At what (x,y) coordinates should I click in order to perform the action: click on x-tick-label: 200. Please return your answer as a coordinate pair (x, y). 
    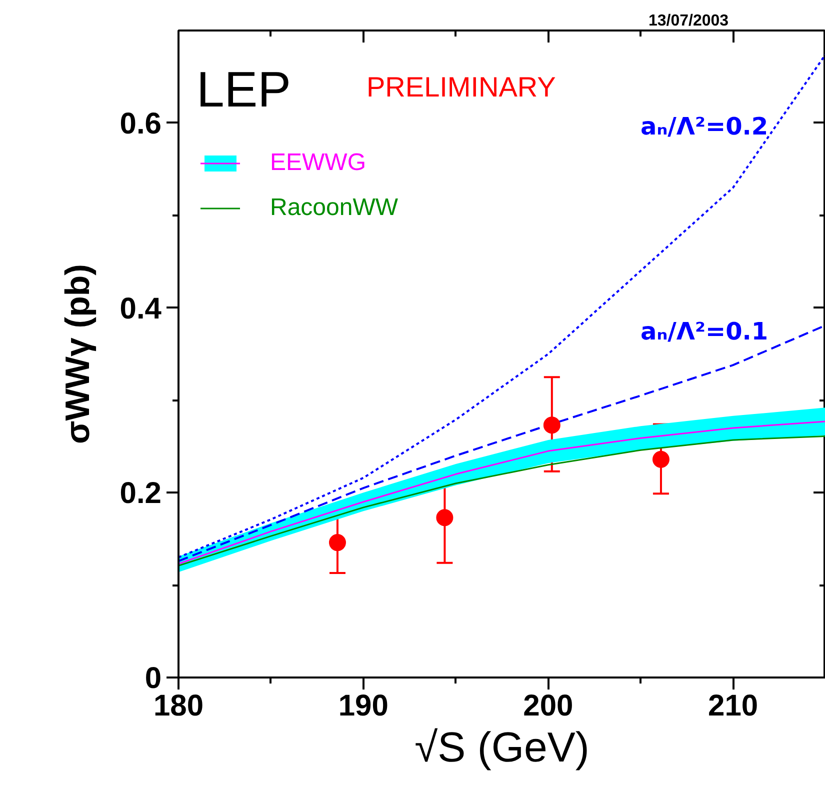
    Looking at the image, I should click on (548, 706).